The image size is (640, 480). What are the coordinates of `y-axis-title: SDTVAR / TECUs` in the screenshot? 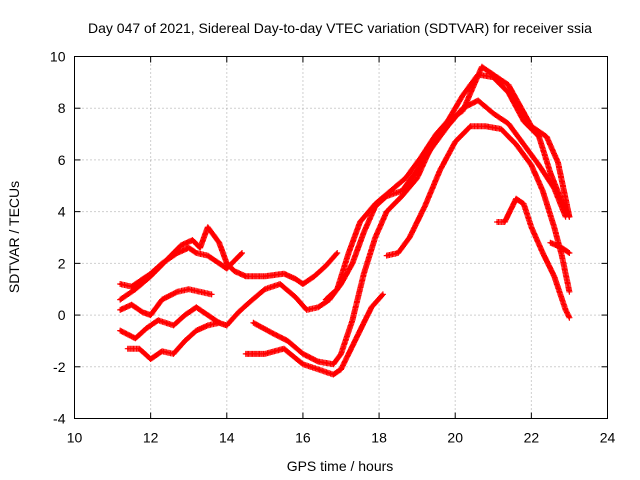 It's located at (14, 237).